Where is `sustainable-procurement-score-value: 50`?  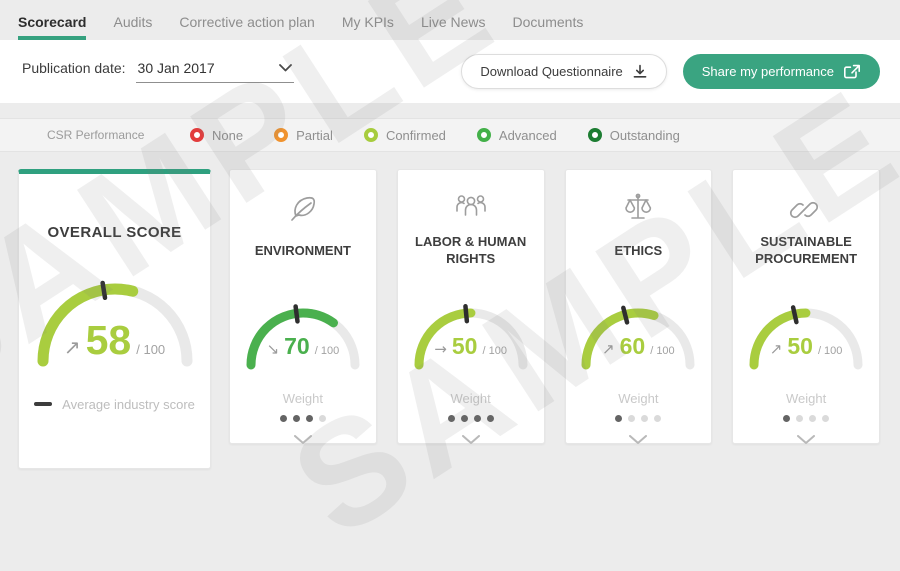 sustainable-procurement-score-value: 50 is located at coordinates (800, 346).